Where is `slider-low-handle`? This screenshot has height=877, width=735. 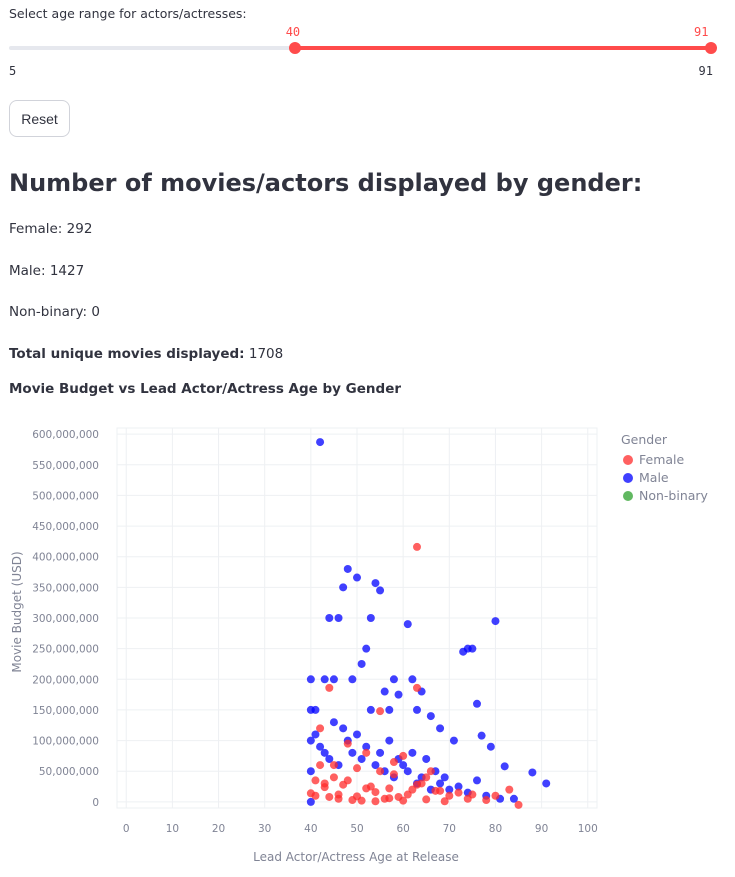
slider-low-handle is located at coordinates (294, 48).